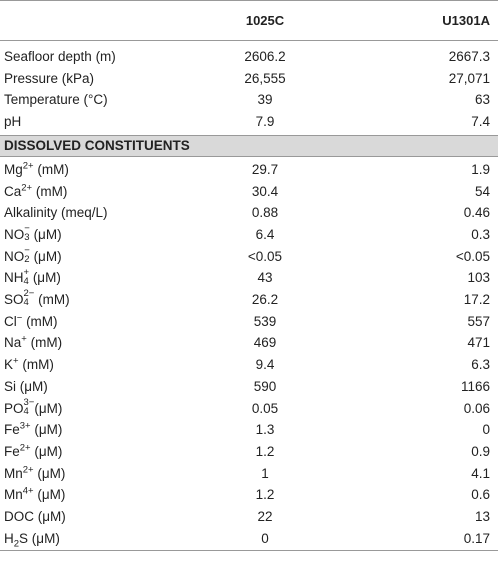 This screenshot has width=498, height=586. I want to click on superscript: 2−, so click(29, 294).